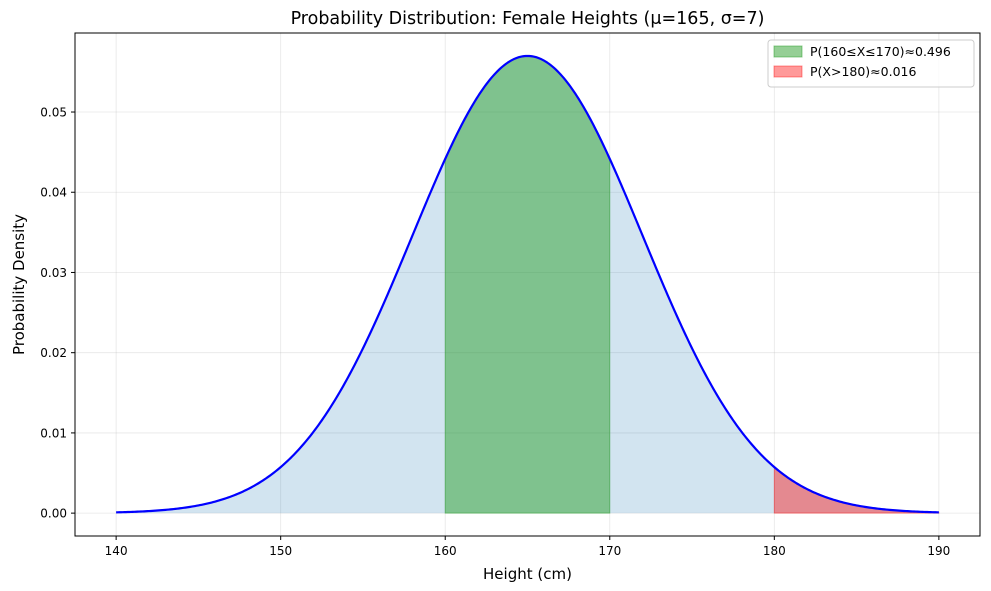 This screenshot has width=991, height=591. I want to click on x-tick-label: 170, so click(609, 551).